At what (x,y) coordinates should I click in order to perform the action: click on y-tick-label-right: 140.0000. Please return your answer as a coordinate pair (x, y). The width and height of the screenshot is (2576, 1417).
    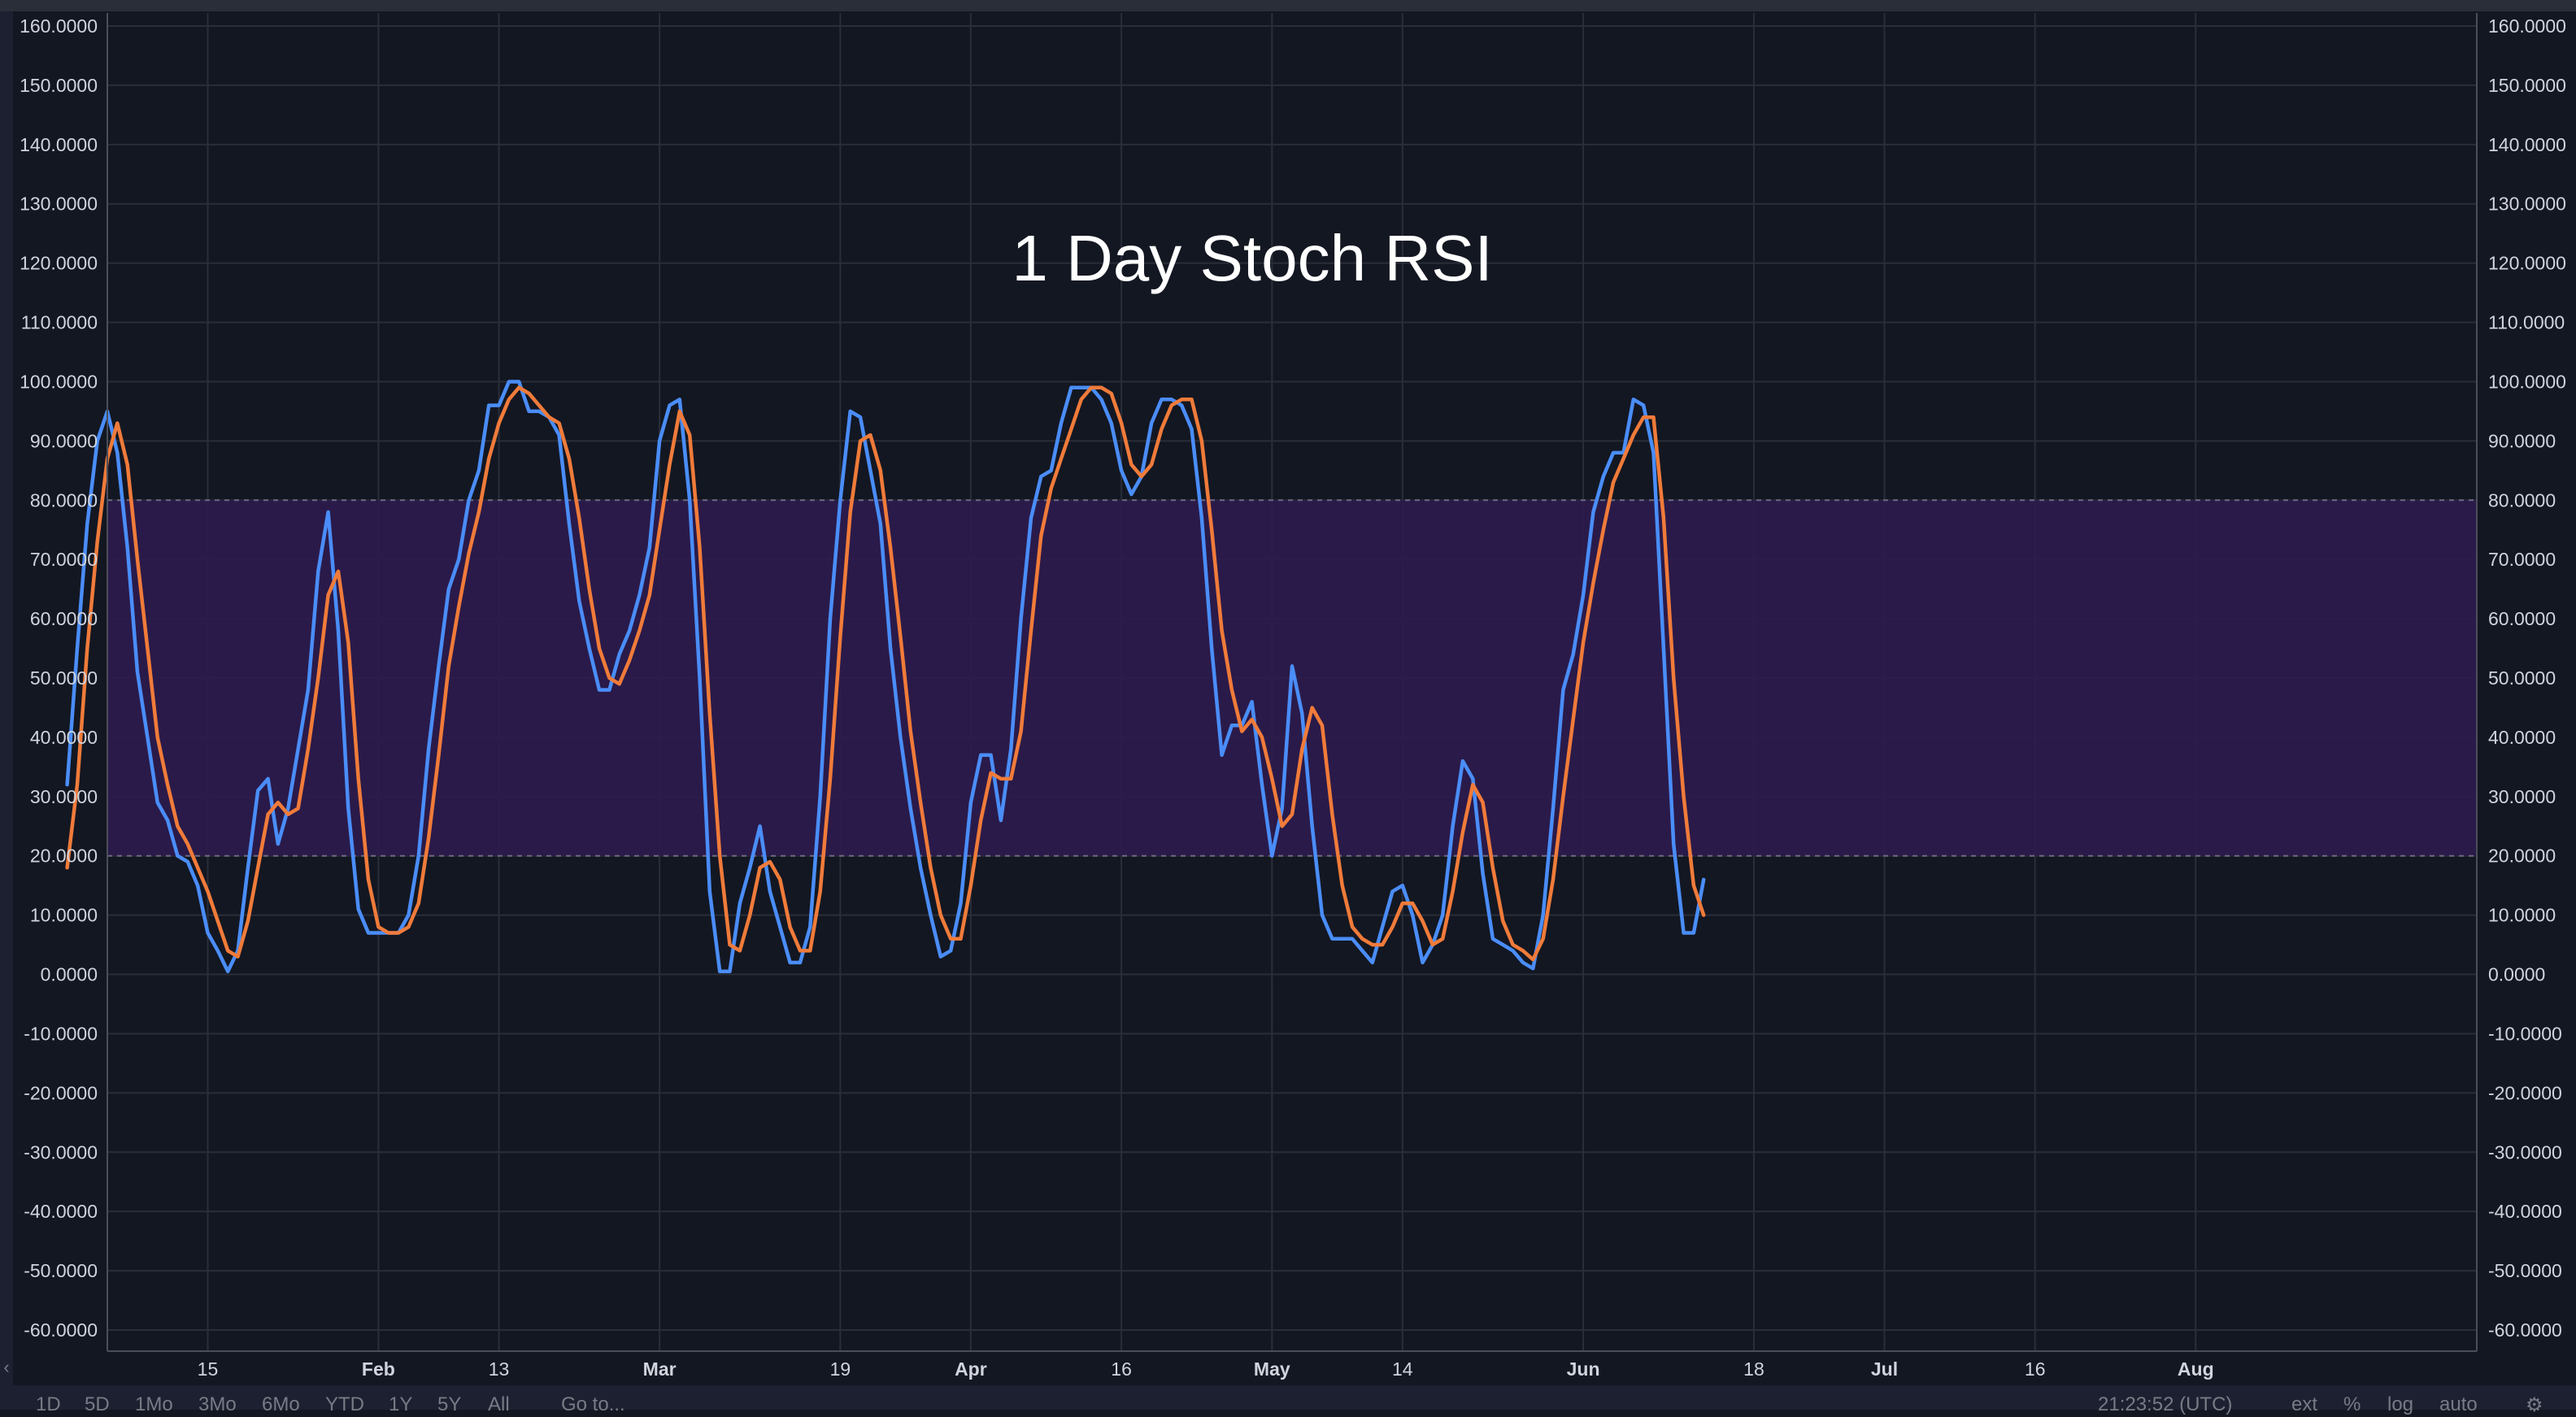
    Looking at the image, I should click on (2527, 144).